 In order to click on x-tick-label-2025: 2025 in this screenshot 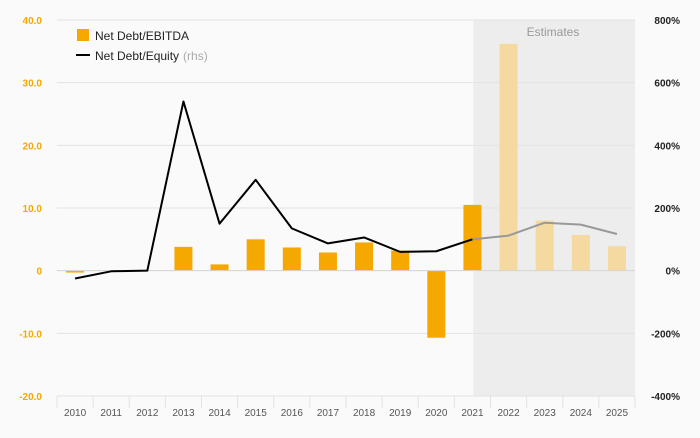, I will do `click(617, 413)`.